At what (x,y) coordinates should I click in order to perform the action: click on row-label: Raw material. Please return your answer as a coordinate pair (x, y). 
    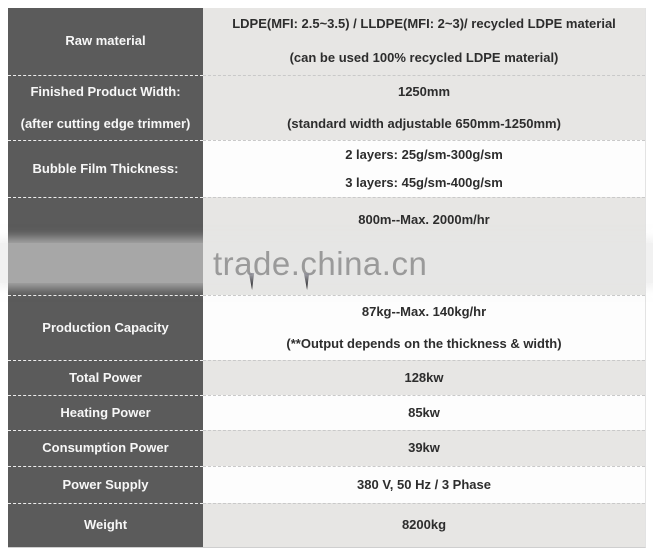
    Looking at the image, I should click on (105, 41).